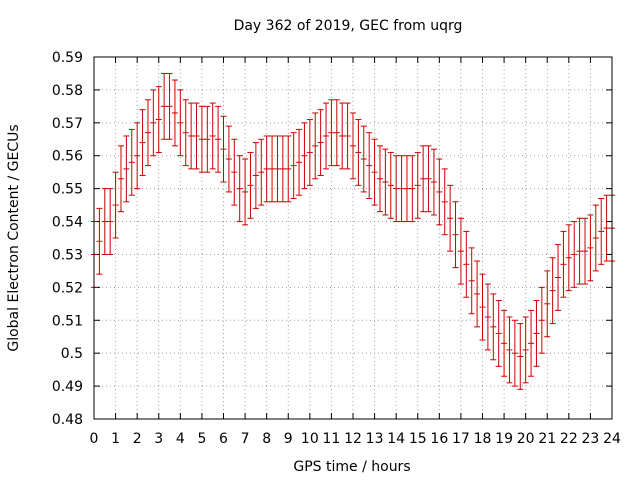  Describe the element at coordinates (612, 439) in the screenshot. I see `x-tick-label: 24` at that location.